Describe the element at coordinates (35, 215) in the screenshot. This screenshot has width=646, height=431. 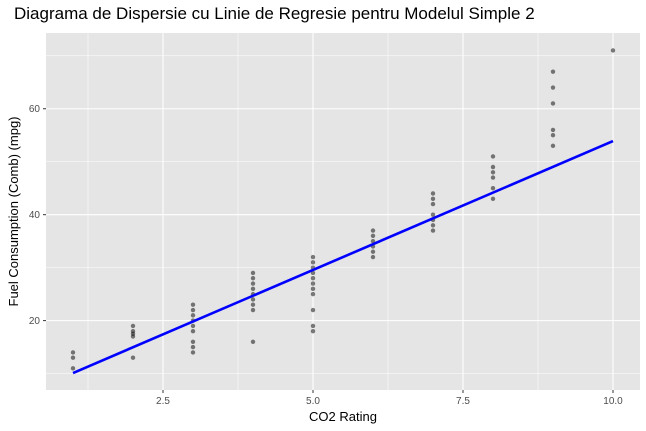
I see `y-tick-label: 40` at that location.